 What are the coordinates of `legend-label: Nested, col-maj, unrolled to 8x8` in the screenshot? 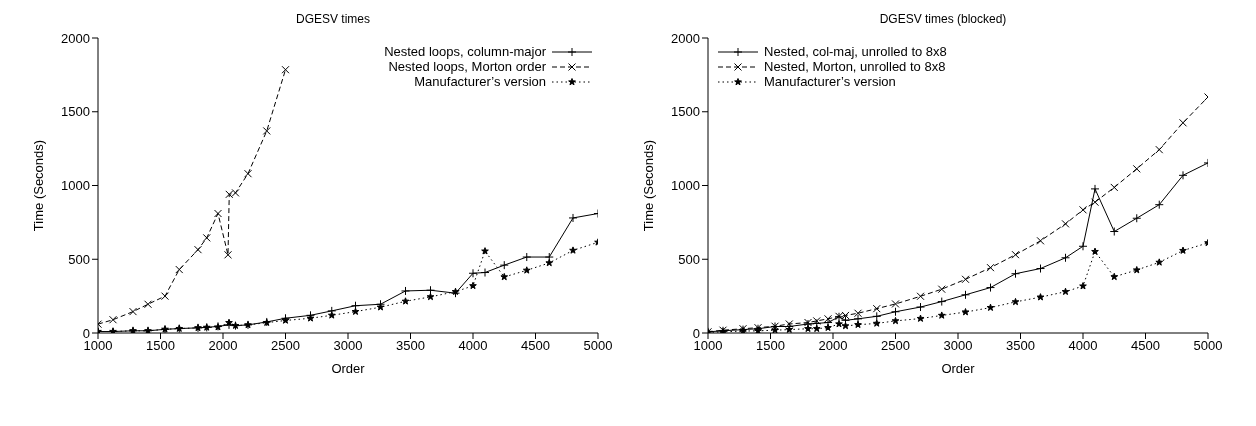 It's located at (855, 51).